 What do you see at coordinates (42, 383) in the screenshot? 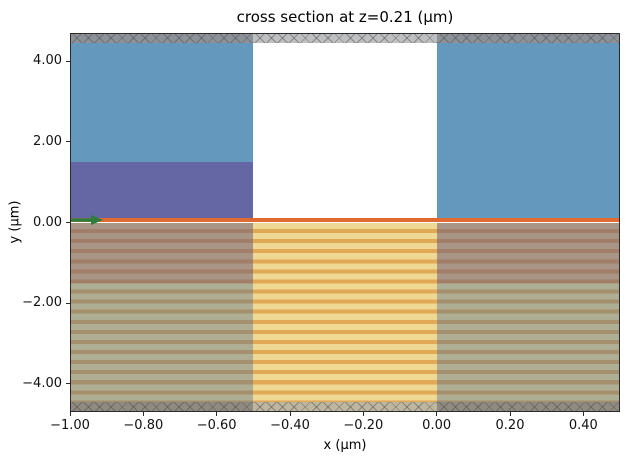
I see `y-tick-label: −4.00` at bounding box center [42, 383].